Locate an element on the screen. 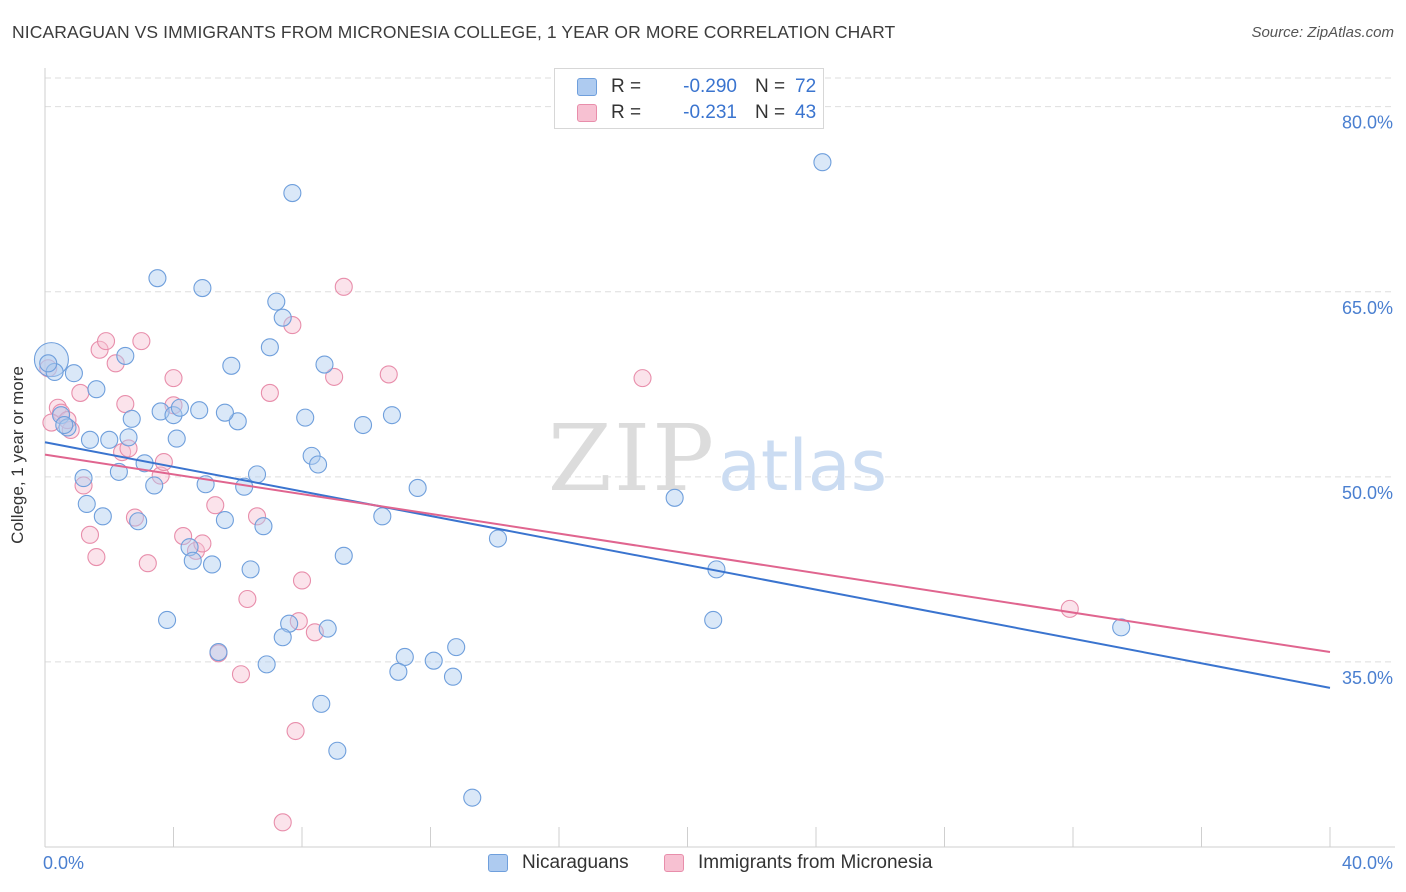 The height and width of the screenshot is (892, 1406). x-tick-label: 0.0% is located at coordinates (63, 863).